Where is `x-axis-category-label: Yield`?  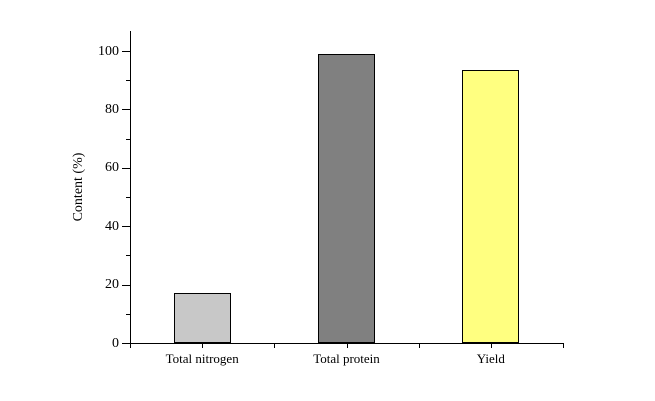 x-axis-category-label: Yield is located at coordinates (490, 358).